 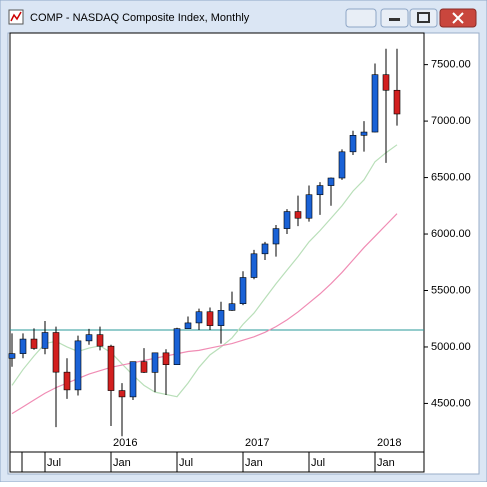 I want to click on y-tick-label: 7500.00, so click(x=451, y=65).